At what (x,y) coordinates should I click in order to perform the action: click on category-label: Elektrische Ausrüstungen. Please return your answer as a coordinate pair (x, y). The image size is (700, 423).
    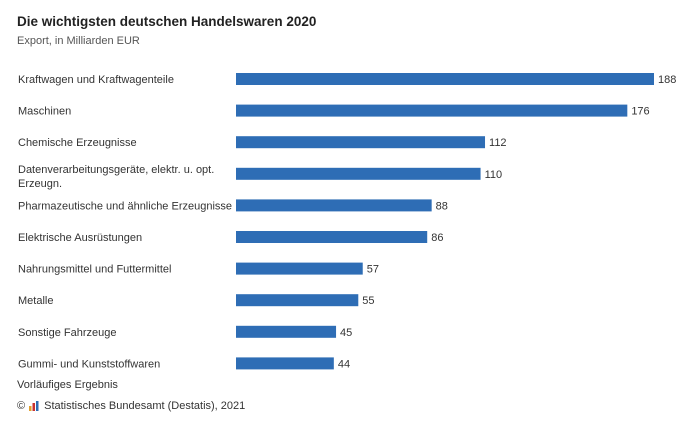
    Looking at the image, I should click on (80, 238).